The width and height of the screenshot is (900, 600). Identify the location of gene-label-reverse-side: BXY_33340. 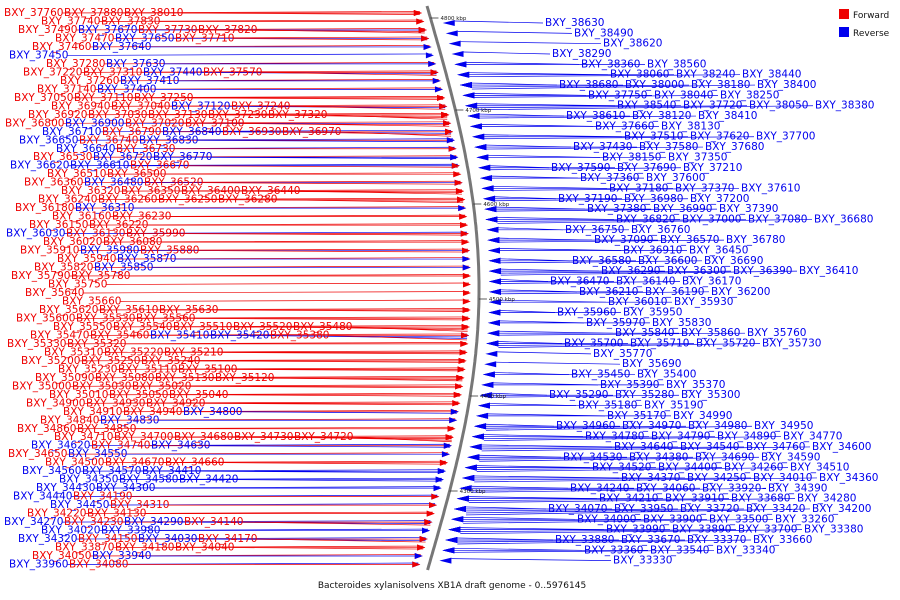
(745, 550).